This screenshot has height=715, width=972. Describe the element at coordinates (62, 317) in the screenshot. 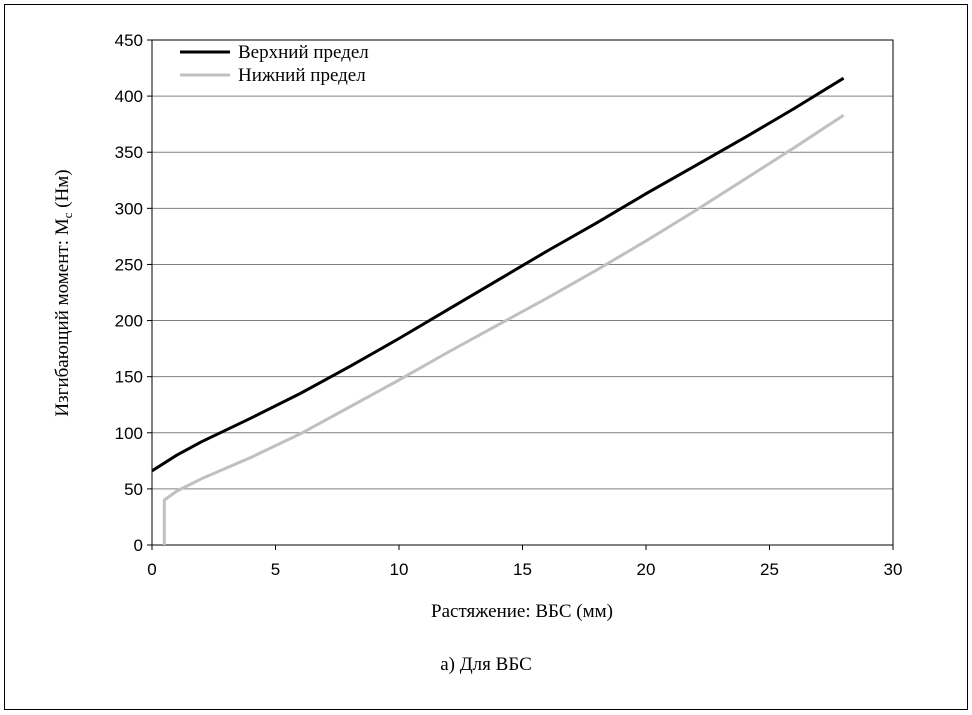

I see `y-axis-title-main: Изгибающий момент: M` at that location.